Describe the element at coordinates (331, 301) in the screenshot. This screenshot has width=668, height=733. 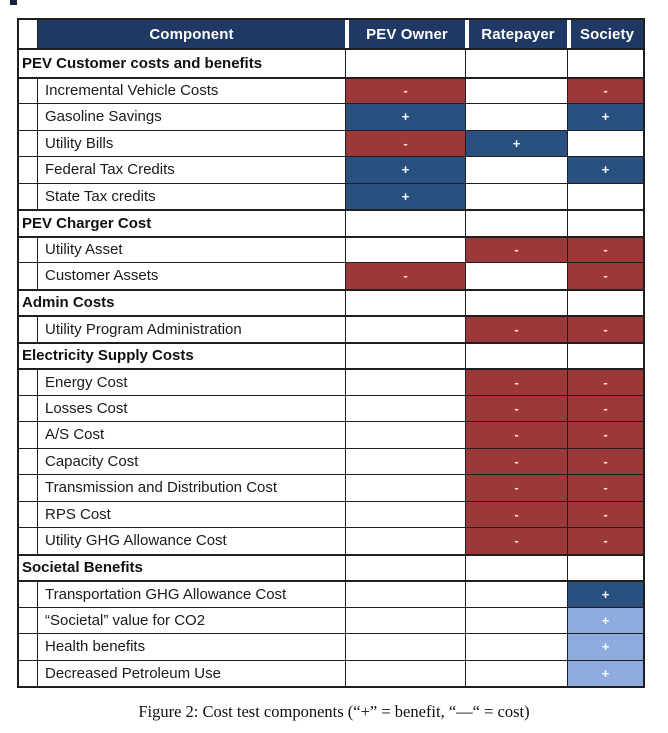
I see `section-row: Admin Costs` at that location.